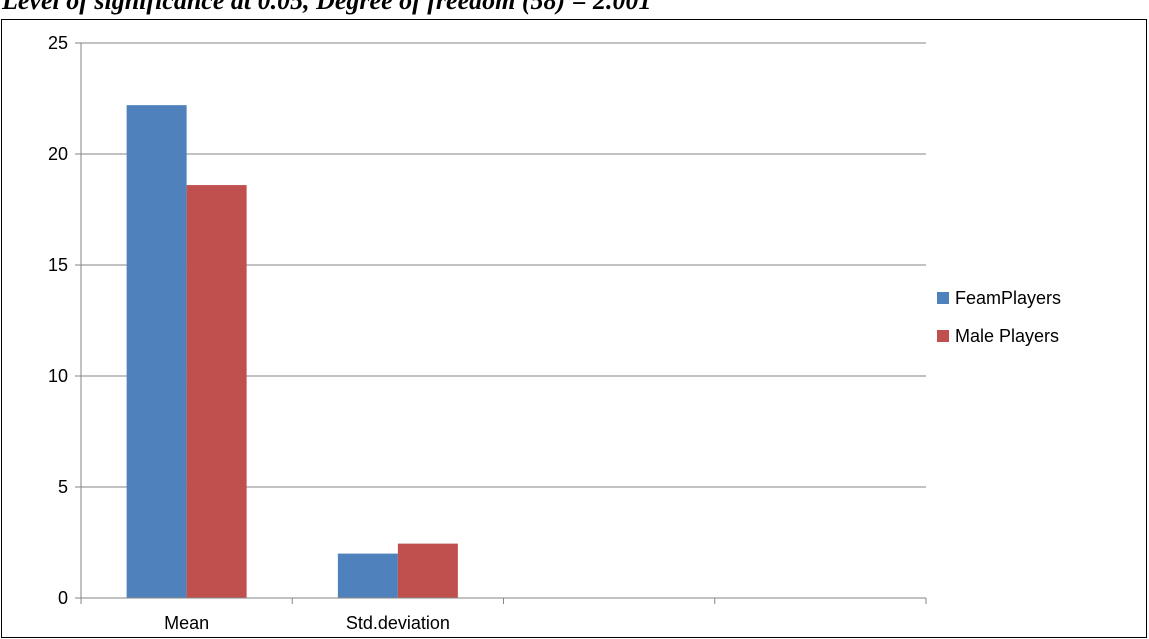  What do you see at coordinates (398, 623) in the screenshot?
I see `category-label: Std.deviation` at bounding box center [398, 623].